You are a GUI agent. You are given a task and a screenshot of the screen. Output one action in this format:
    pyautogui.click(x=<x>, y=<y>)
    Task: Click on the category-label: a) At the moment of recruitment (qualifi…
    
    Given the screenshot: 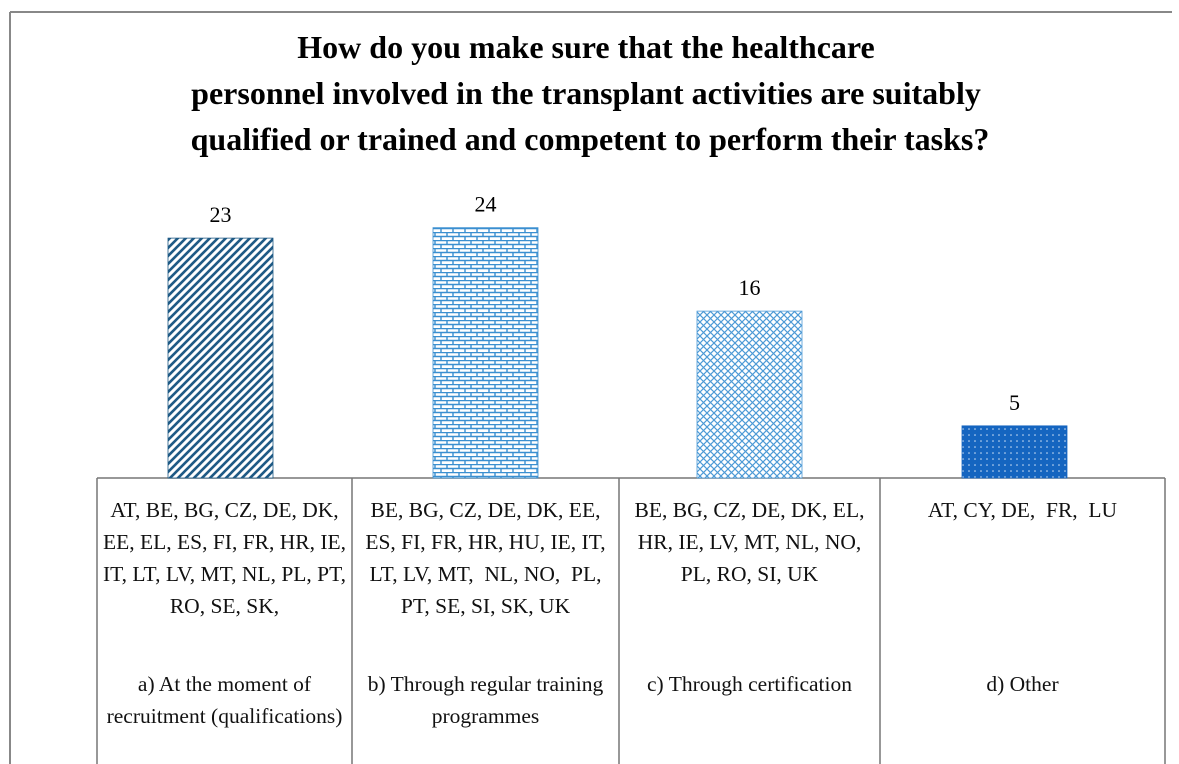 What is the action you would take?
    pyautogui.click(x=224, y=700)
    